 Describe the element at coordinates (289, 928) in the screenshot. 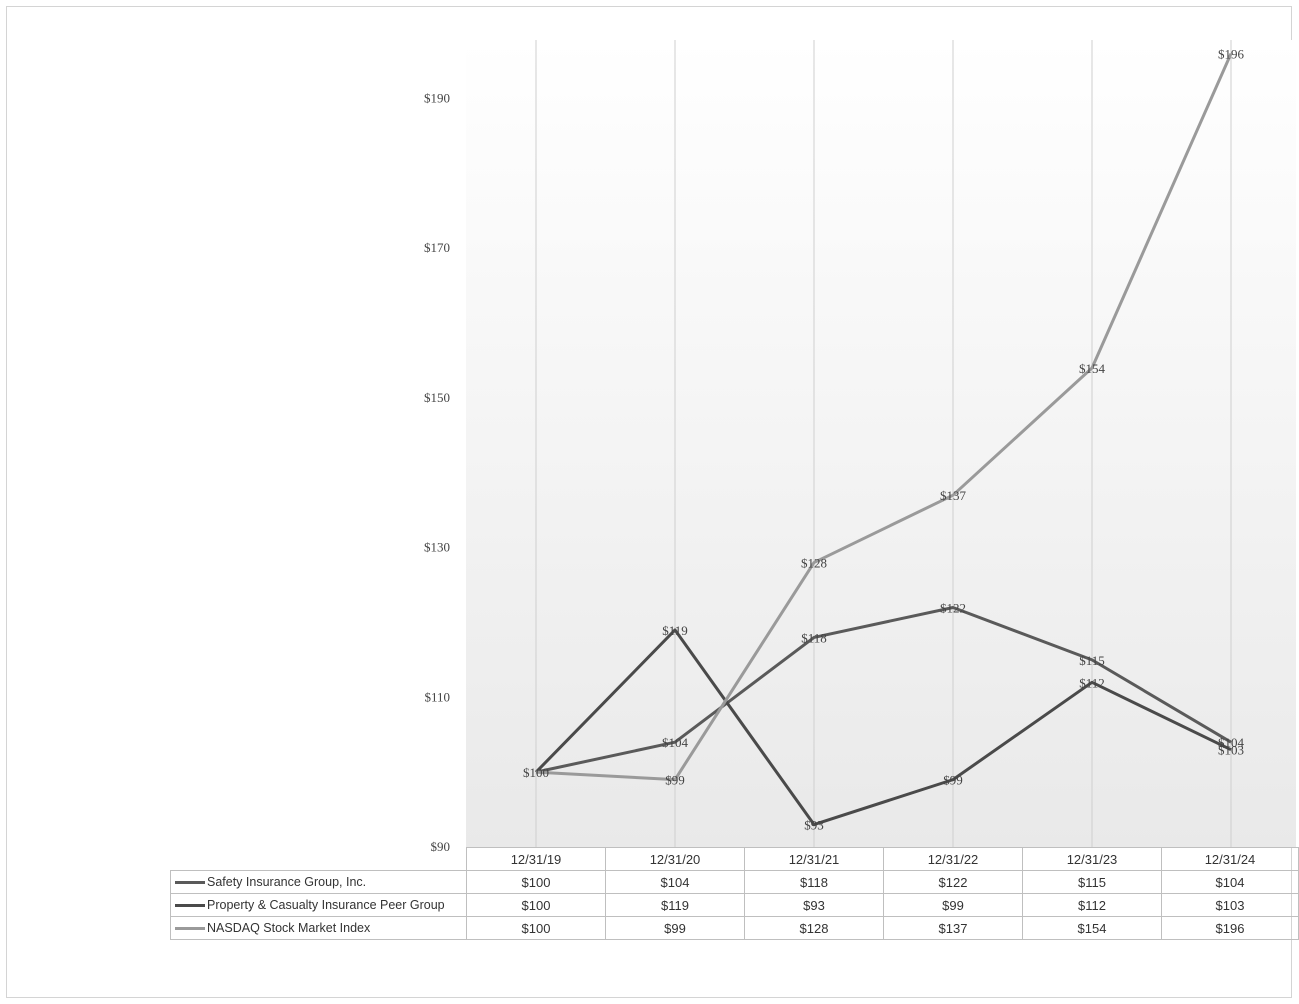

I see `legend-label: NASDAQ Stock Market Index` at that location.